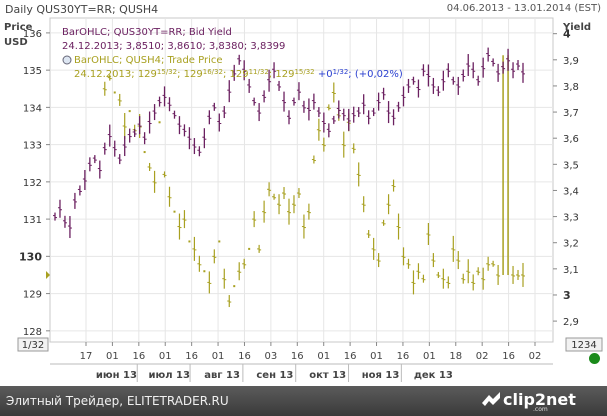 This screenshot has width=607, height=416. I want to click on right-tick-label: 3,5, so click(571, 165).